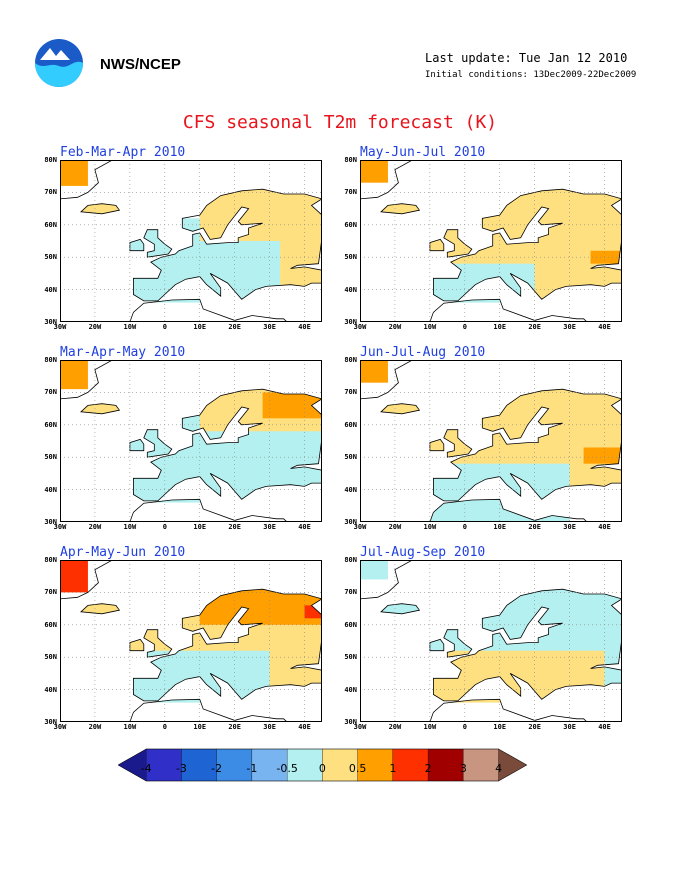 The width and height of the screenshot is (680, 880). I want to click on lon-label: 30W, so click(60, 527).